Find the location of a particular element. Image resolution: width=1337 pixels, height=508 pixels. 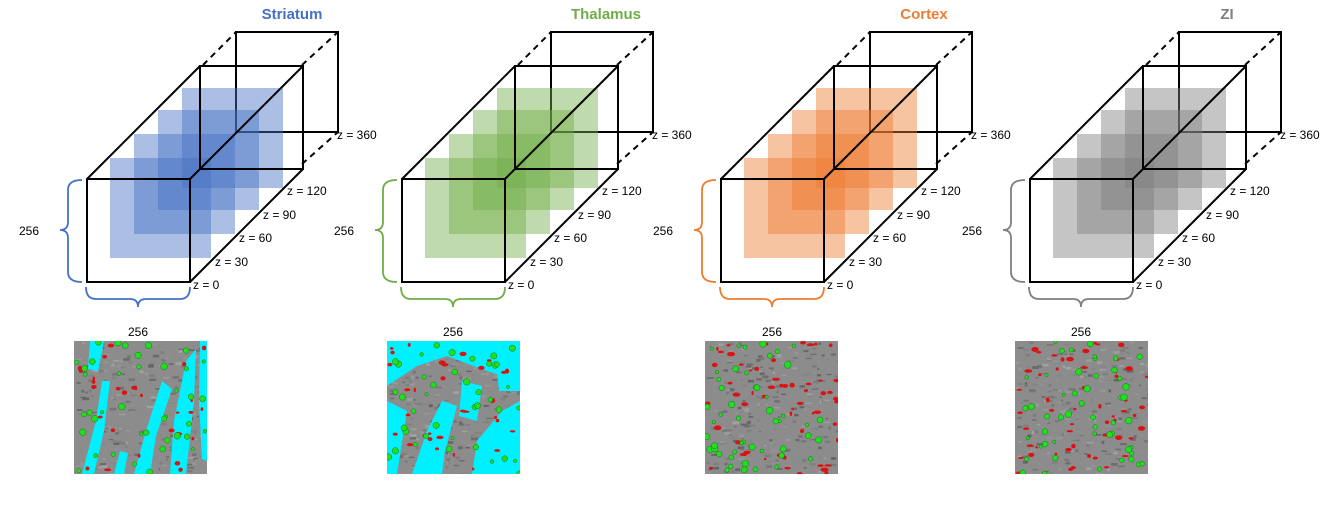

cube-edge is located at coordinates (246, 122).